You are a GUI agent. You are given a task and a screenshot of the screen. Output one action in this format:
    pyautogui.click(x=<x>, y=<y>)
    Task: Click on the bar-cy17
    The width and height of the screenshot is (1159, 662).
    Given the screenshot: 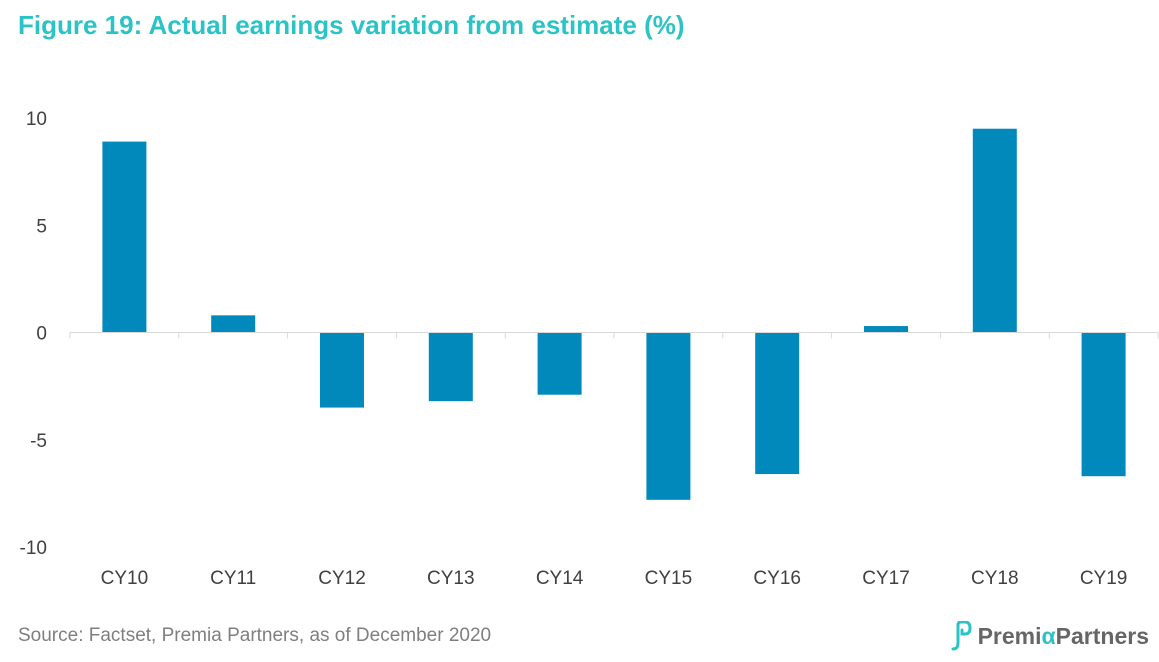 What is the action you would take?
    pyautogui.click(x=886, y=329)
    